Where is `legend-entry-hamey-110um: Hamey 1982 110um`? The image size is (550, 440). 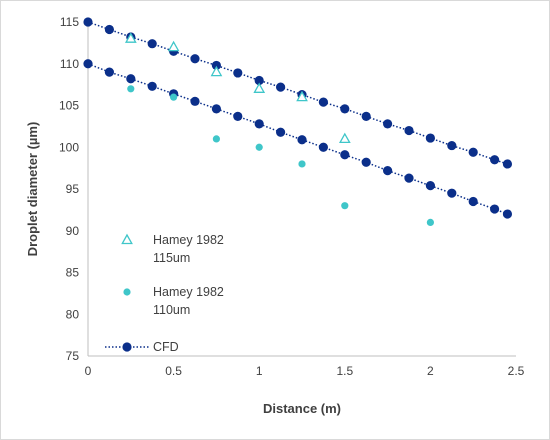
legend-entry-hamey-110um: Hamey 1982 110um is located at coordinates (173, 301).